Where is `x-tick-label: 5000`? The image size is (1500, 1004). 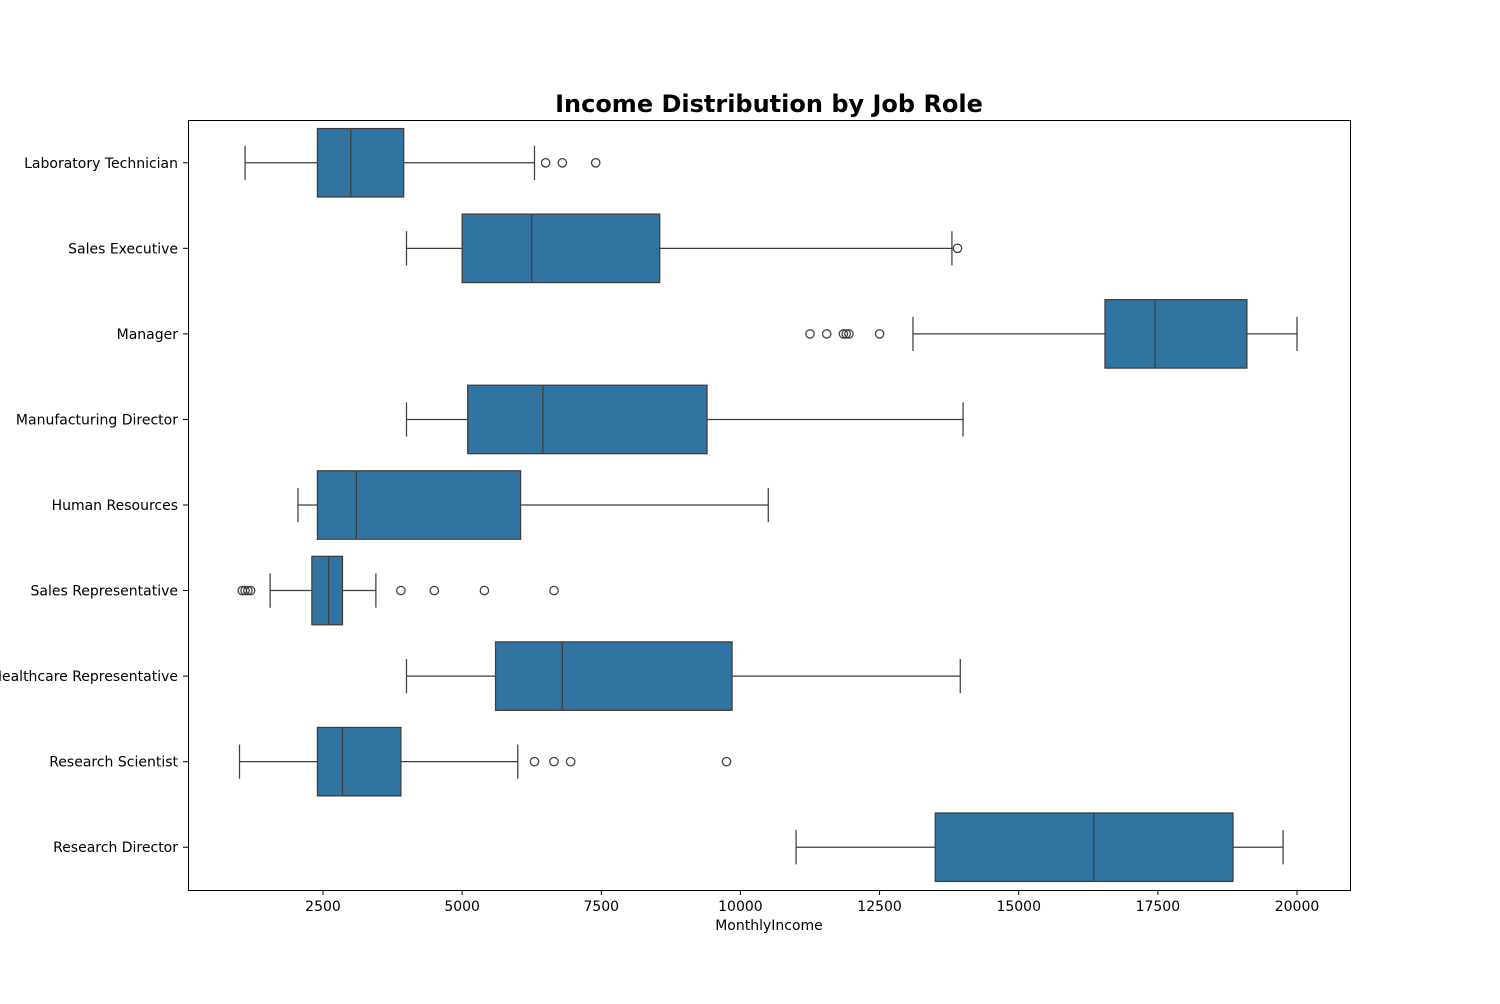
x-tick-label: 5000 is located at coordinates (462, 907).